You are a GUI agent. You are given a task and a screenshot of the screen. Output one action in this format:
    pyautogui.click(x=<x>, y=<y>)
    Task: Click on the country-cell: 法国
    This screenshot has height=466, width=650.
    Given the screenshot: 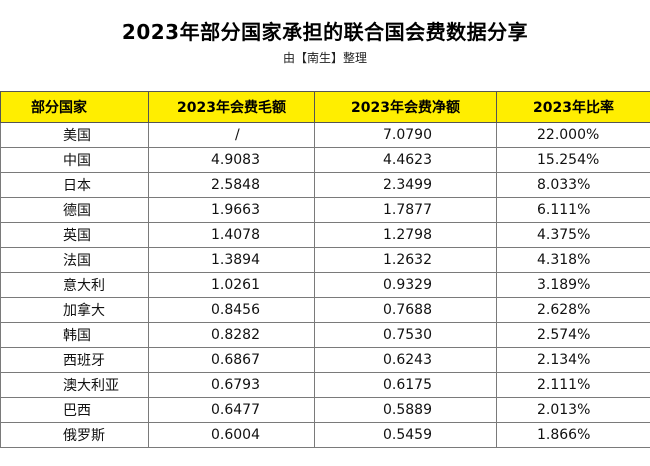 What is the action you would take?
    pyautogui.click(x=74, y=260)
    